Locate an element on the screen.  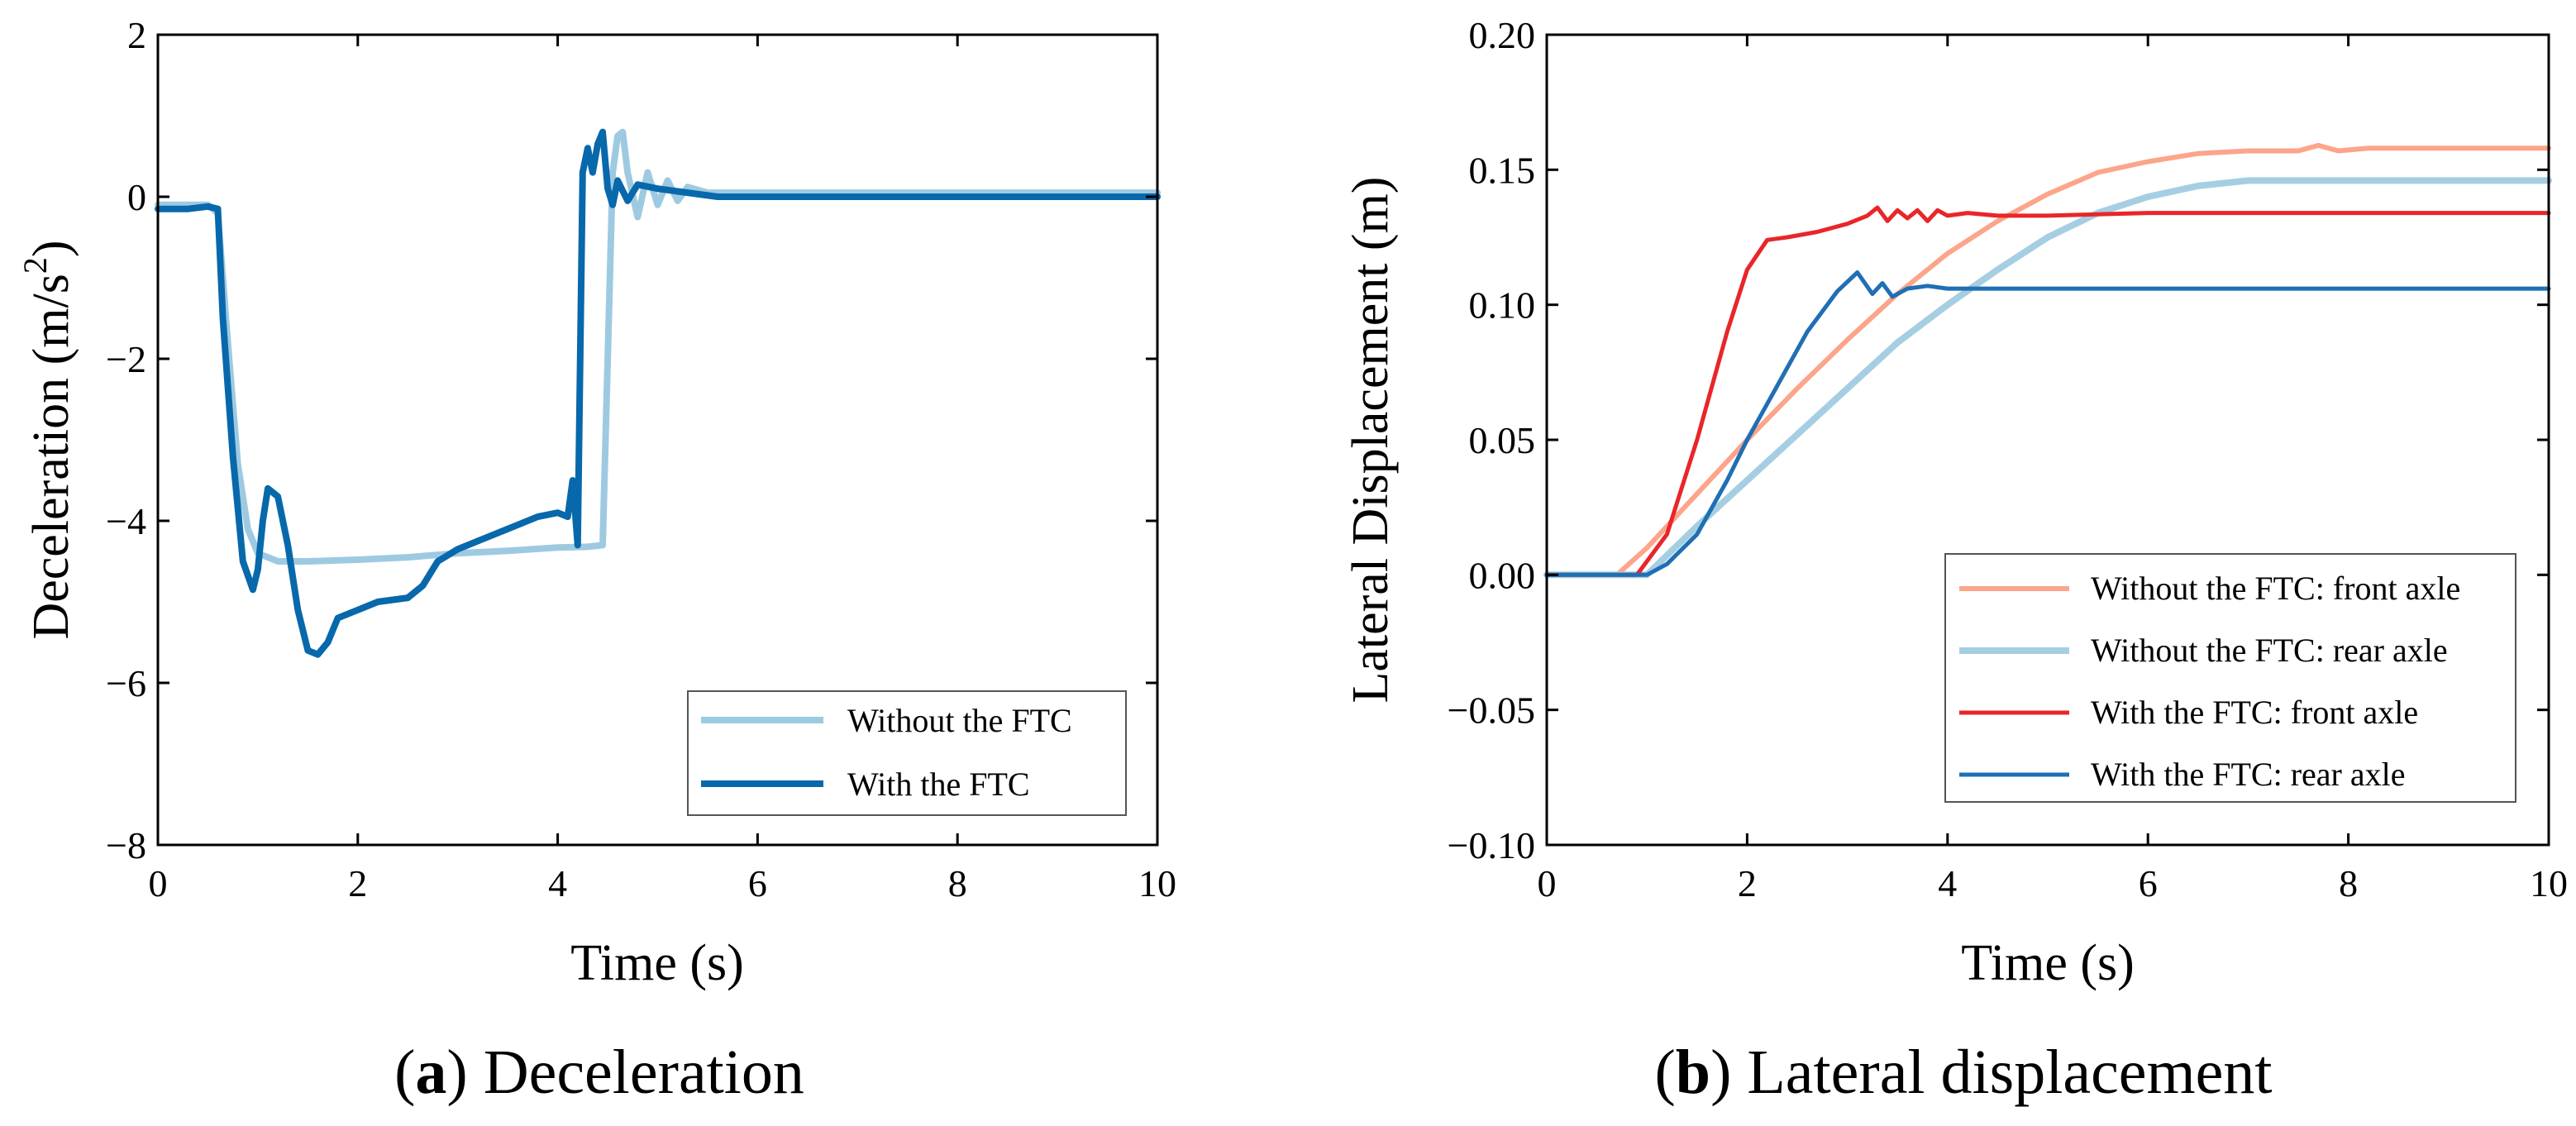
panel-b-y-tick-label: 0.20 is located at coordinates (1502, 35).